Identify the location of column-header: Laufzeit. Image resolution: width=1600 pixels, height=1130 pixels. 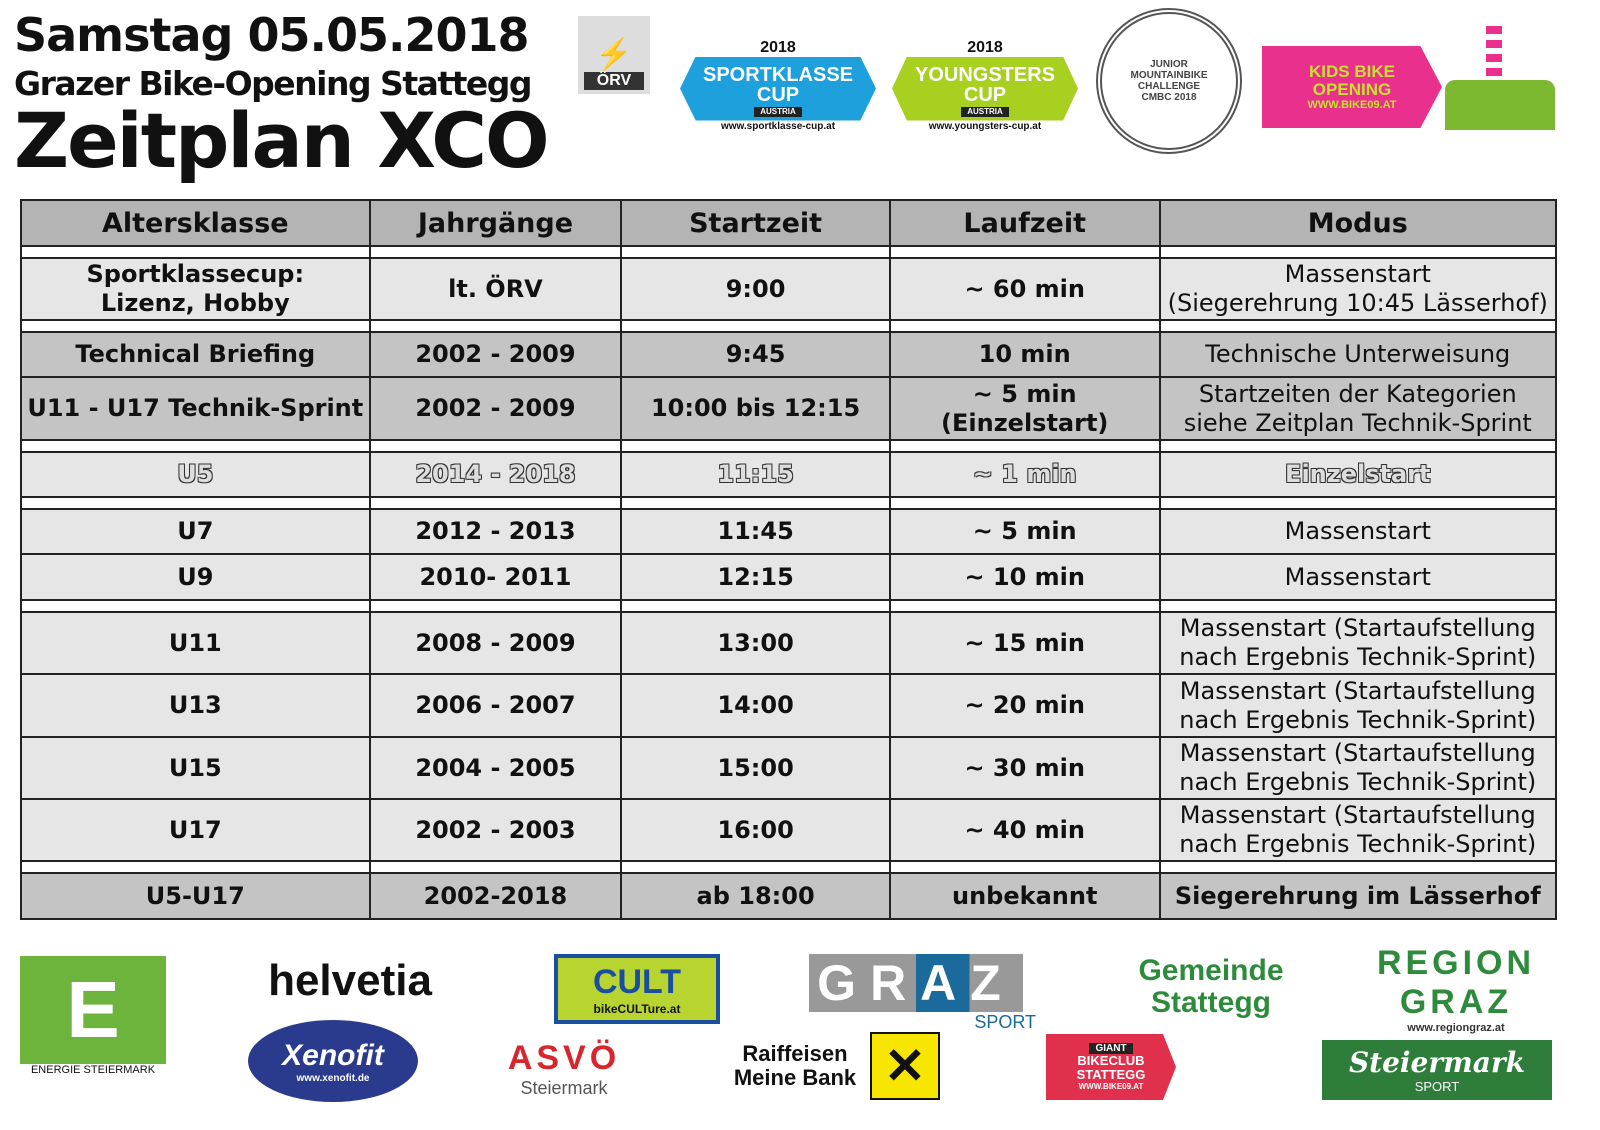
(1024, 223).